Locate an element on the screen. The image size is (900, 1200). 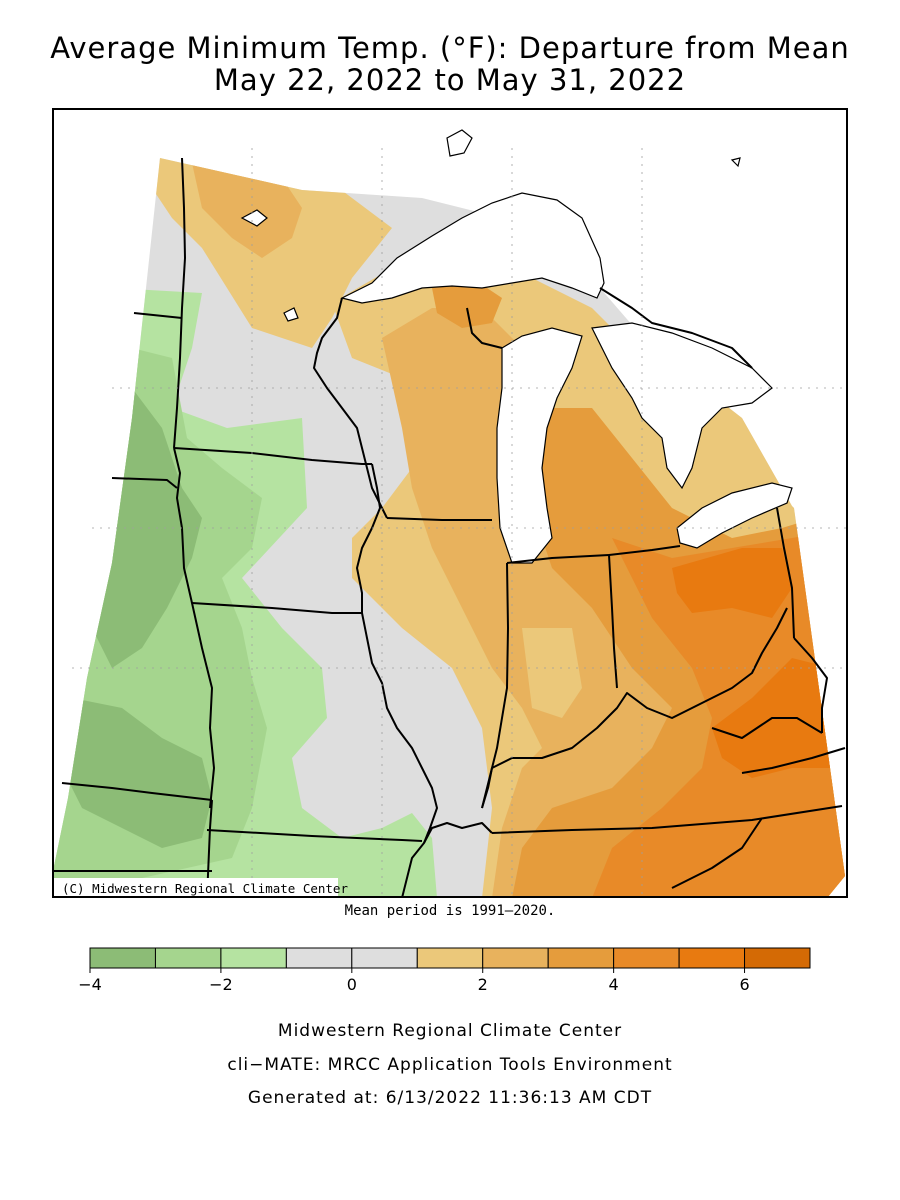
va-tn-border is located at coordinates (793, 760).